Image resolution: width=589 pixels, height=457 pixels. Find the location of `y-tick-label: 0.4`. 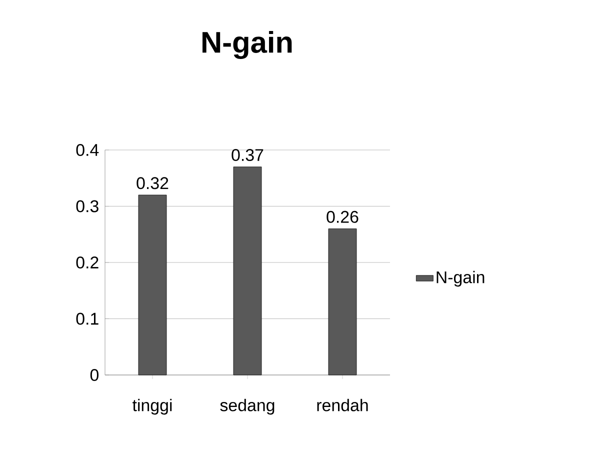

y-tick-label: 0.4 is located at coordinates (87, 150).